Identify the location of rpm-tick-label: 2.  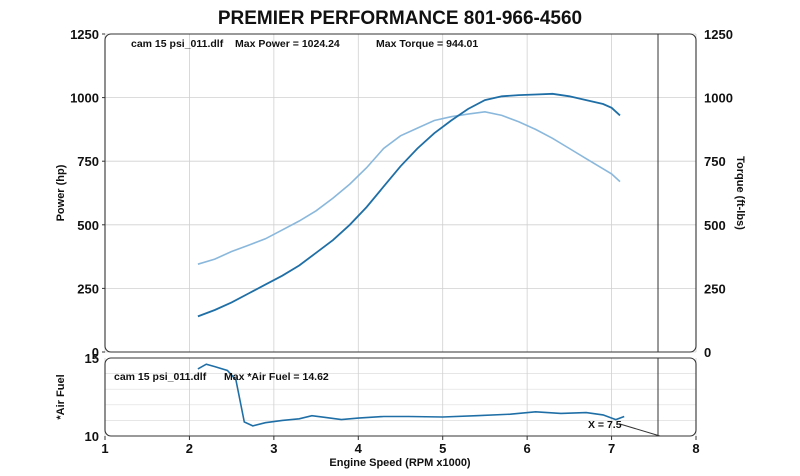
(189, 448).